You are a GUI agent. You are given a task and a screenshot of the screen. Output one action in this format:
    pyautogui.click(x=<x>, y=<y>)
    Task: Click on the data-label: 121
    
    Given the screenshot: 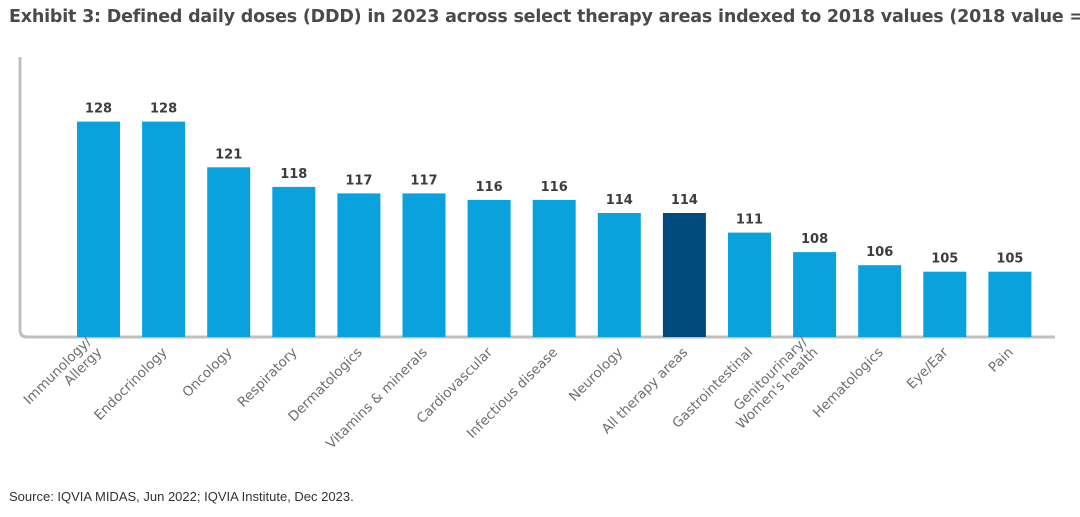 What is the action you would take?
    pyautogui.click(x=228, y=154)
    